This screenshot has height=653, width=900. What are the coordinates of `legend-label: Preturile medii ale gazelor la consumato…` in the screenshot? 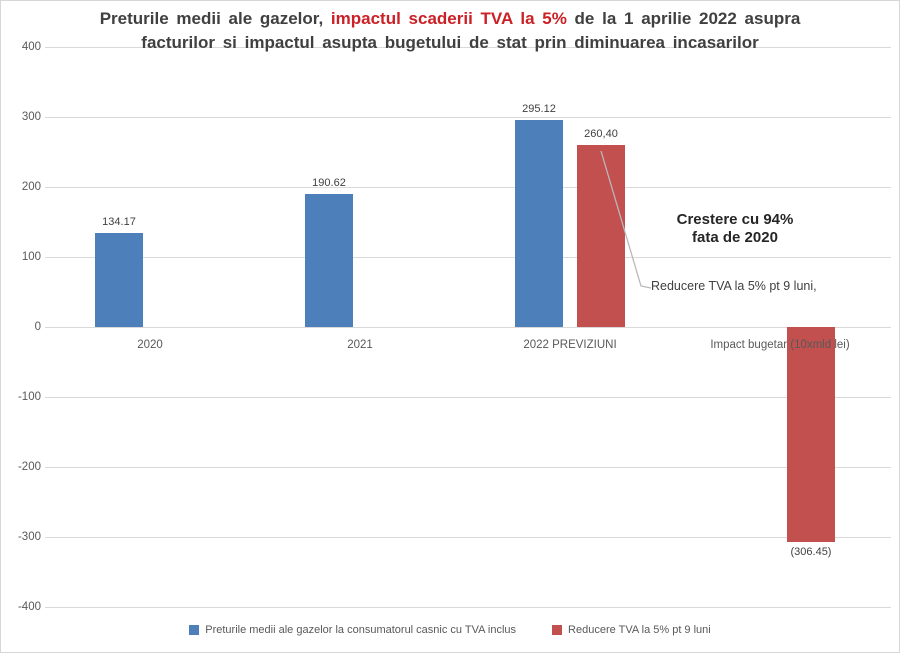 It's located at (361, 630).